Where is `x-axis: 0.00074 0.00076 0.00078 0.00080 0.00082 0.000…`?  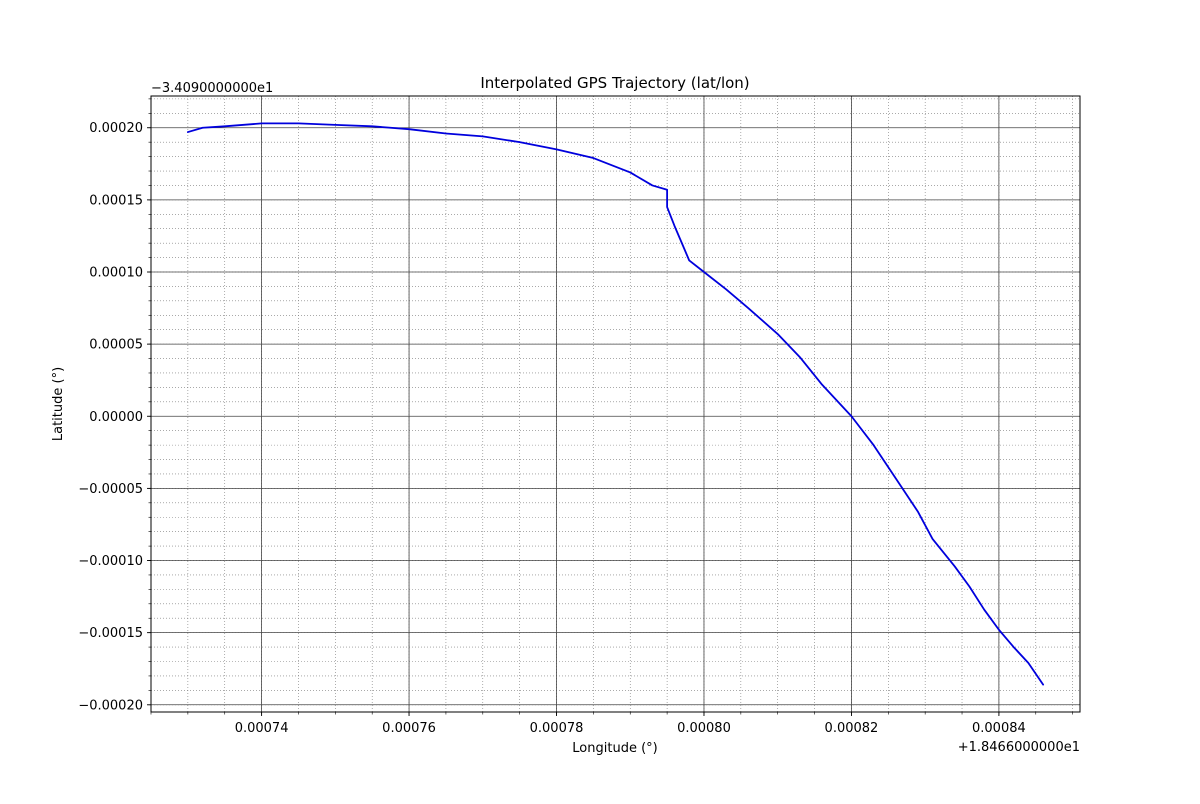
x-axis: 0.00074 0.00076 0.00078 0.00080 0.00082 0.000… is located at coordinates (611, 724).